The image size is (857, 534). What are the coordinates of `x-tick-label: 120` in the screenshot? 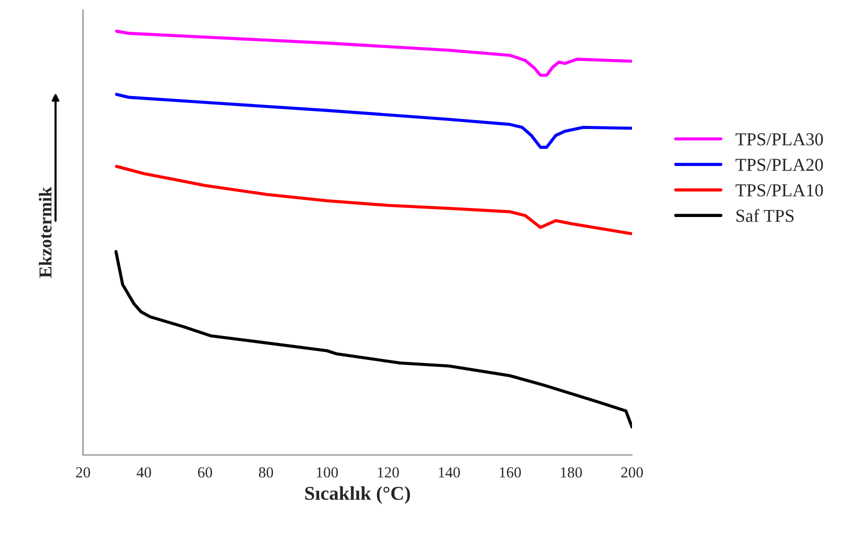 It's located at (388, 472).